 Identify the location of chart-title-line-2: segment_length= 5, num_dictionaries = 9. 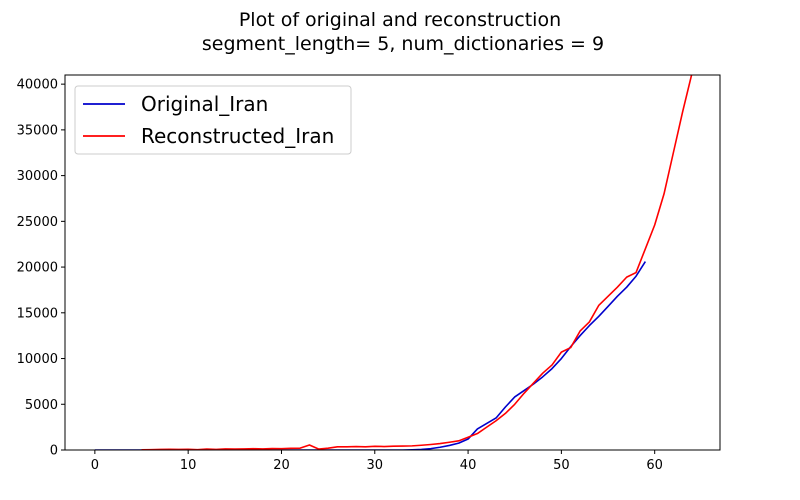
(403, 44).